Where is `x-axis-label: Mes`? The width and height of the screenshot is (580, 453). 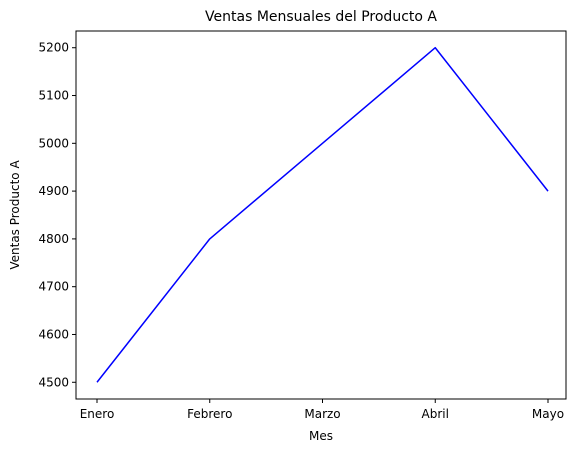 x-axis-label: Mes is located at coordinates (321, 436).